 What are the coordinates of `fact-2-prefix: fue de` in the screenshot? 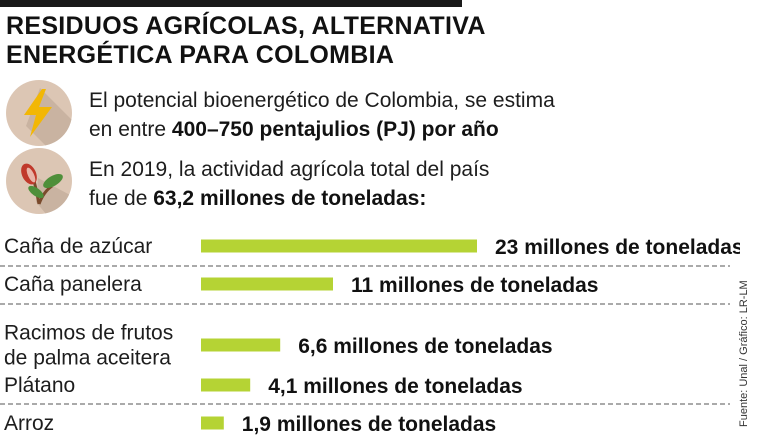 It's located at (121, 198).